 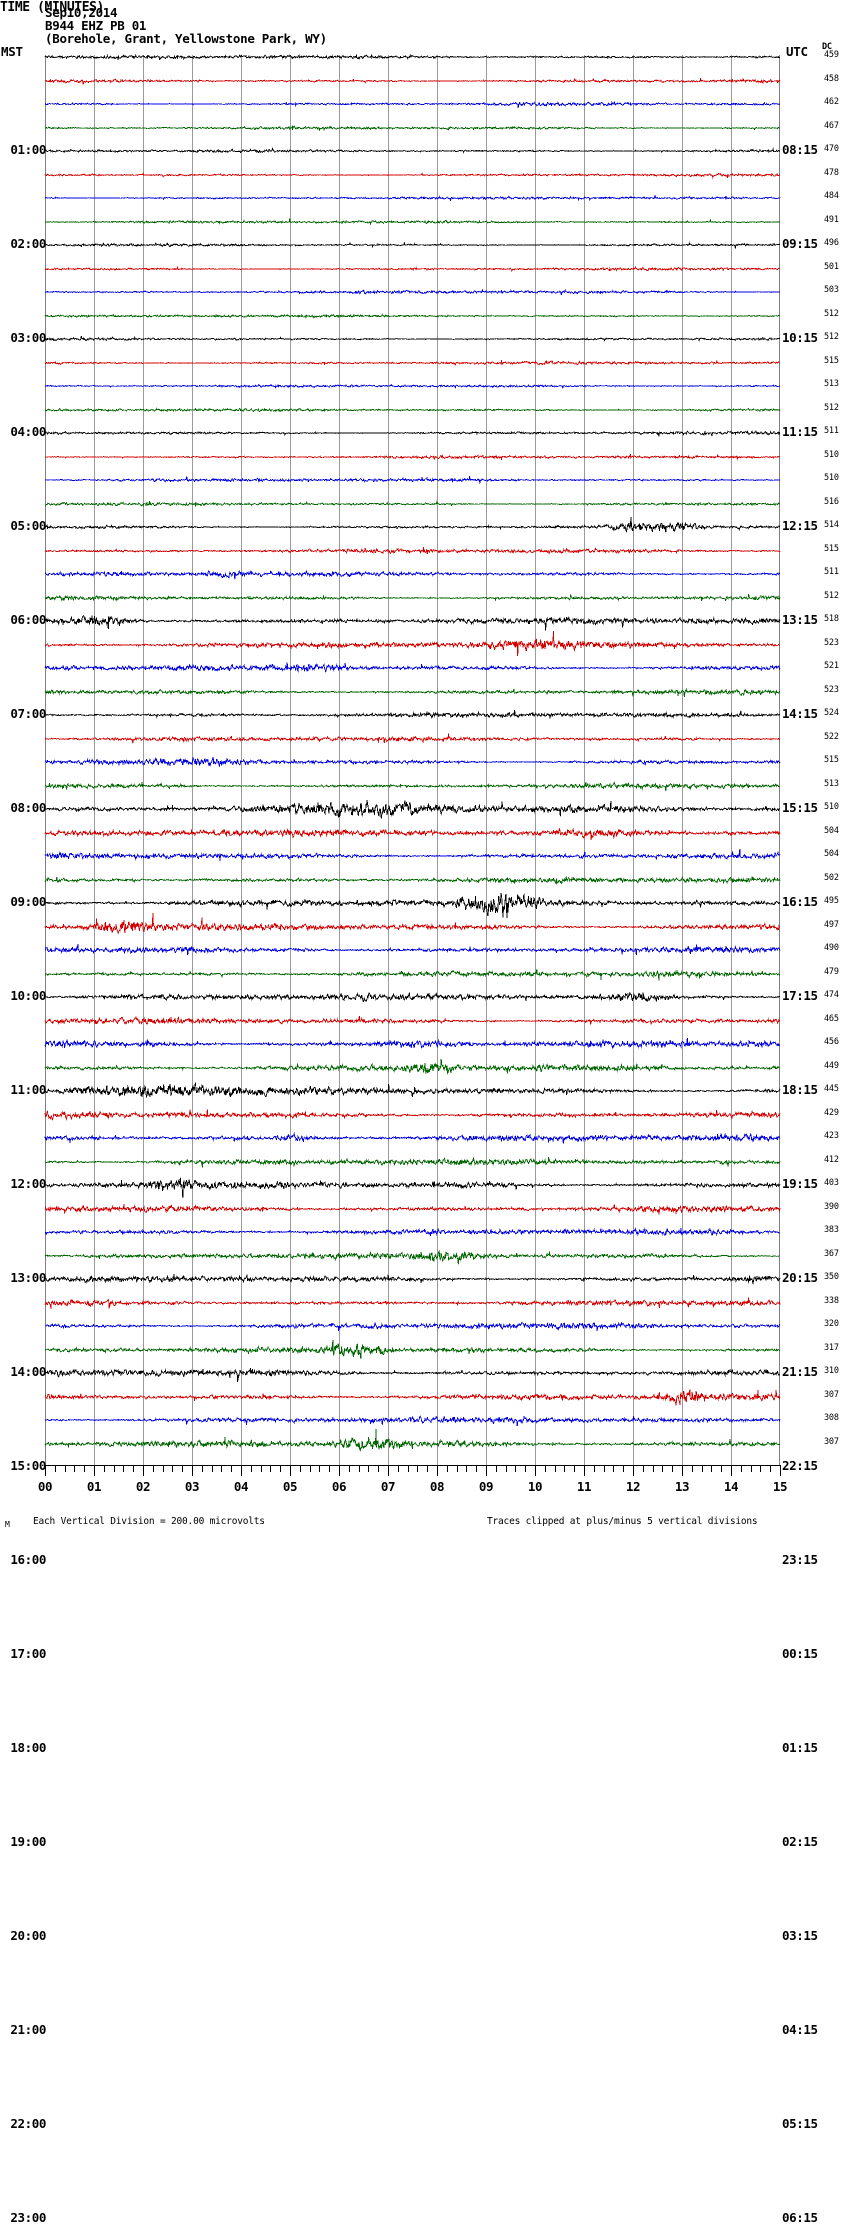 What do you see at coordinates (831, 1159) in the screenshot?
I see `dc-value: 412` at bounding box center [831, 1159].